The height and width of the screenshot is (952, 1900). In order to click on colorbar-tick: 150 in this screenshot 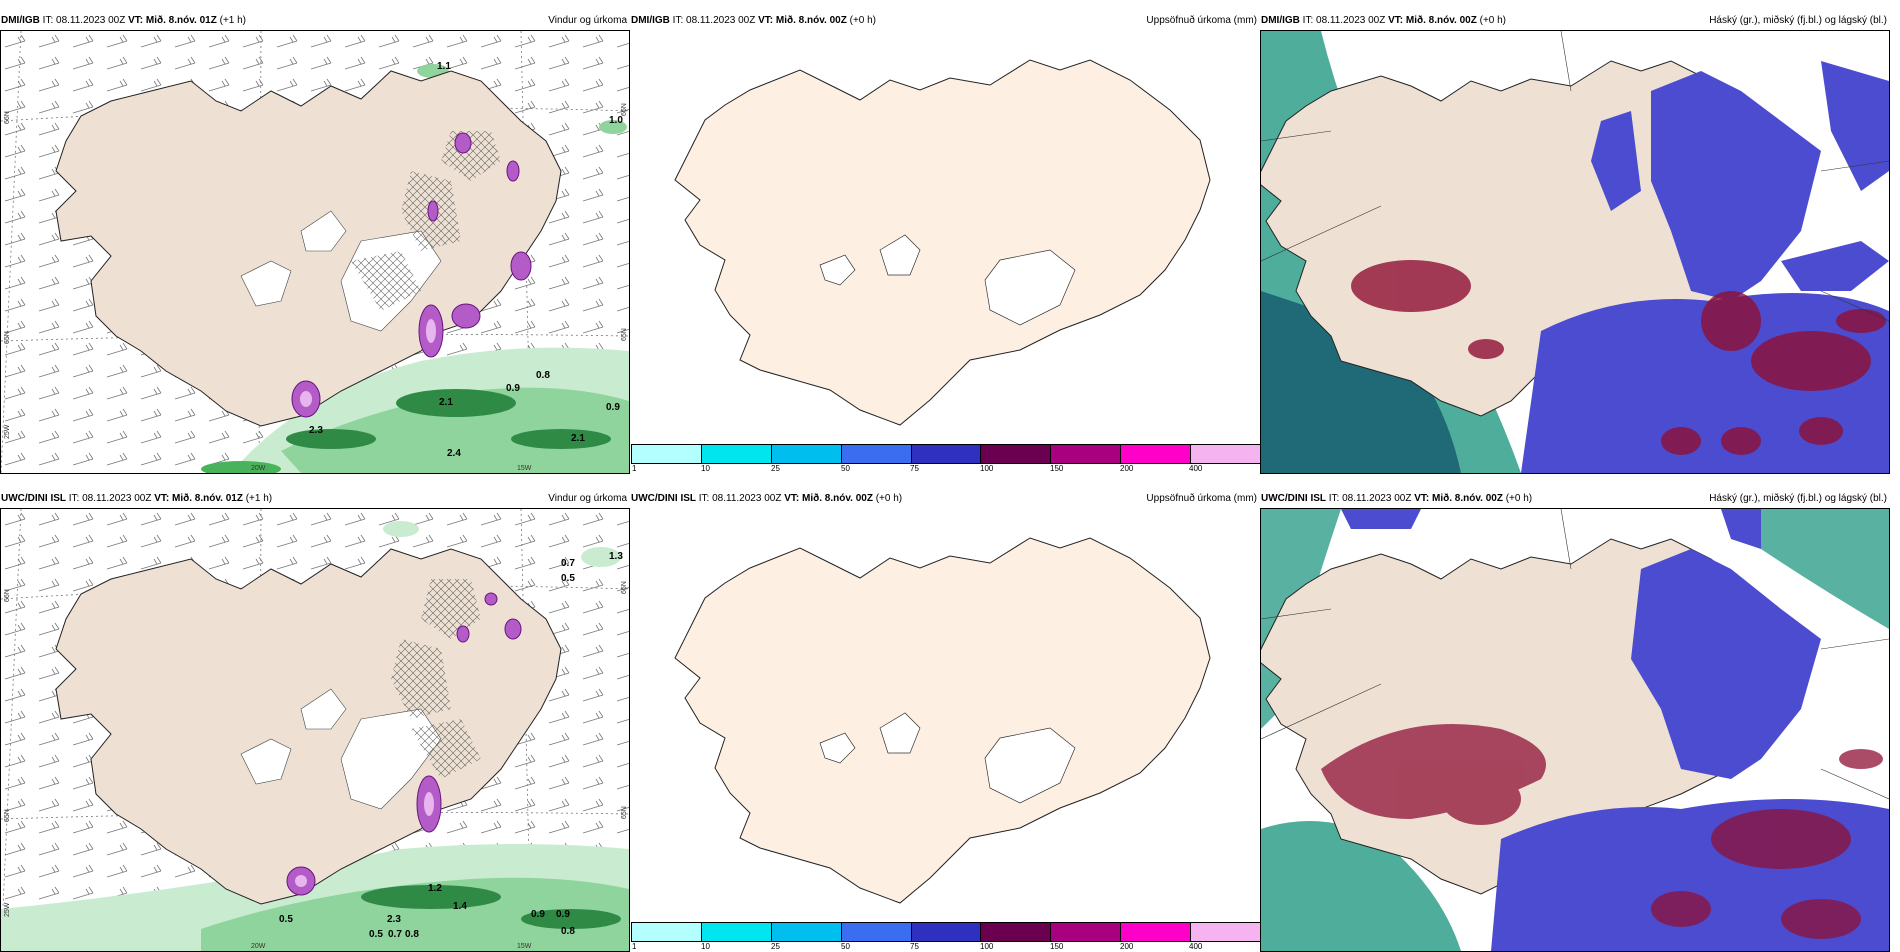, I will do `click(1057, 946)`.